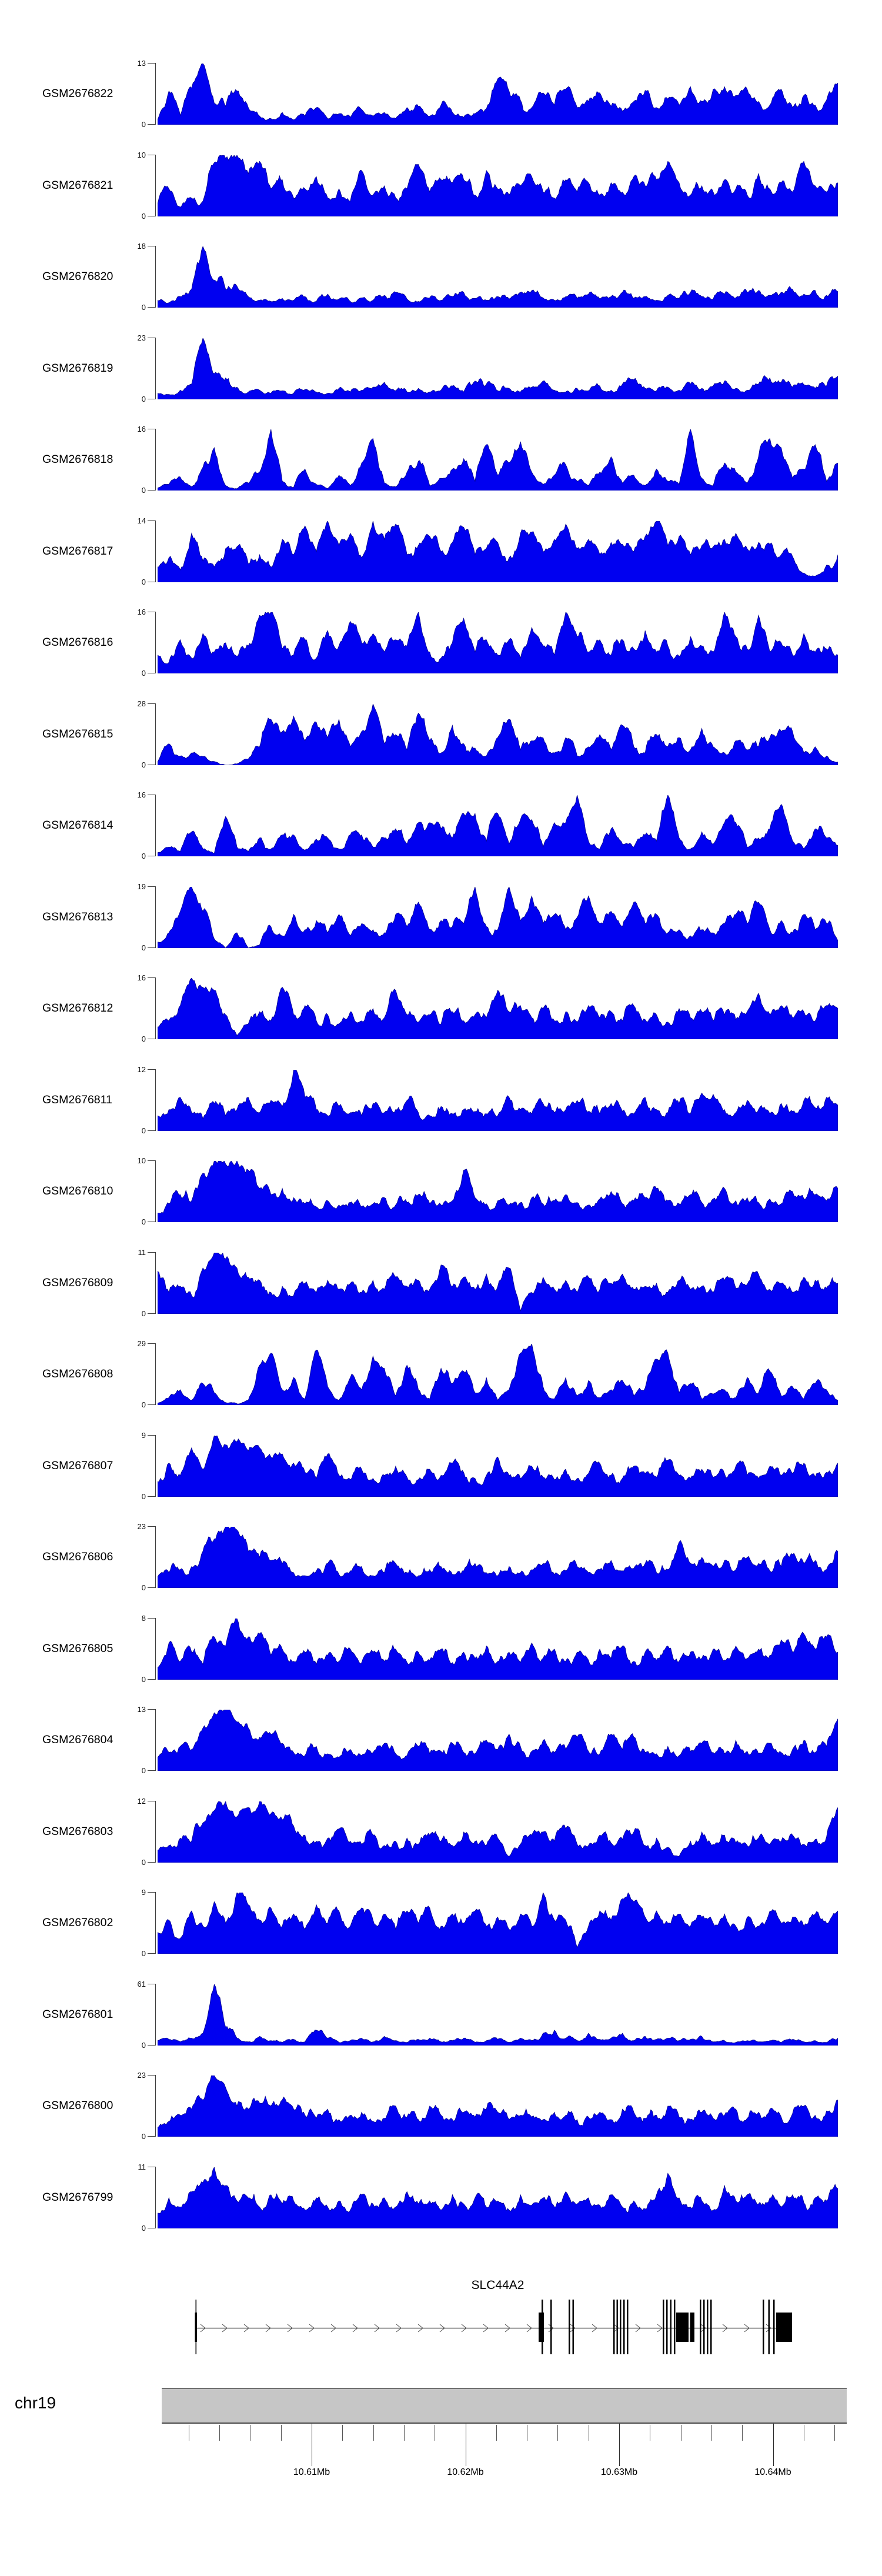  I want to click on signal-track: GSM2676822 13 0, so click(441, 107).